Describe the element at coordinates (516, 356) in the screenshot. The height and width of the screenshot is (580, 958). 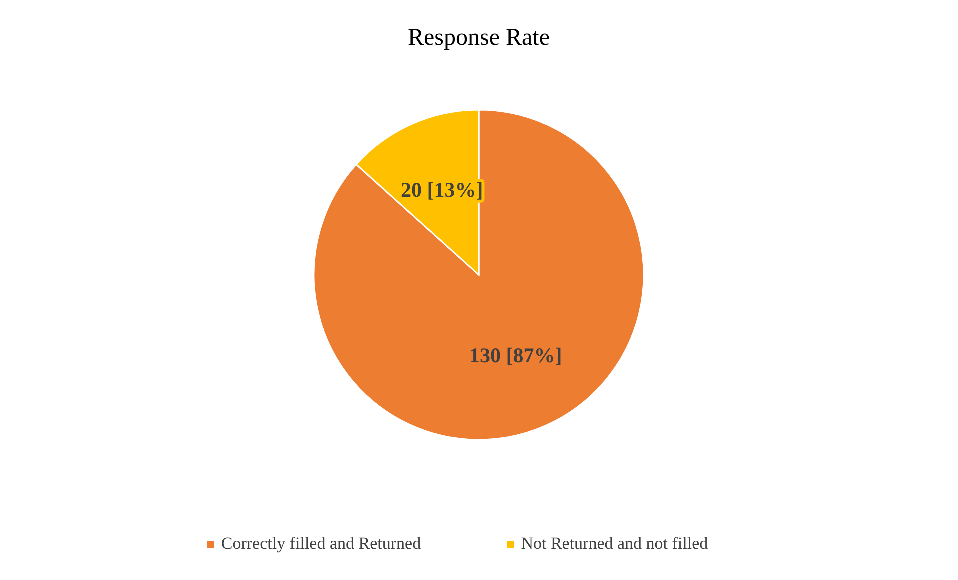
I see `data-label: 130 [87%]` at that location.